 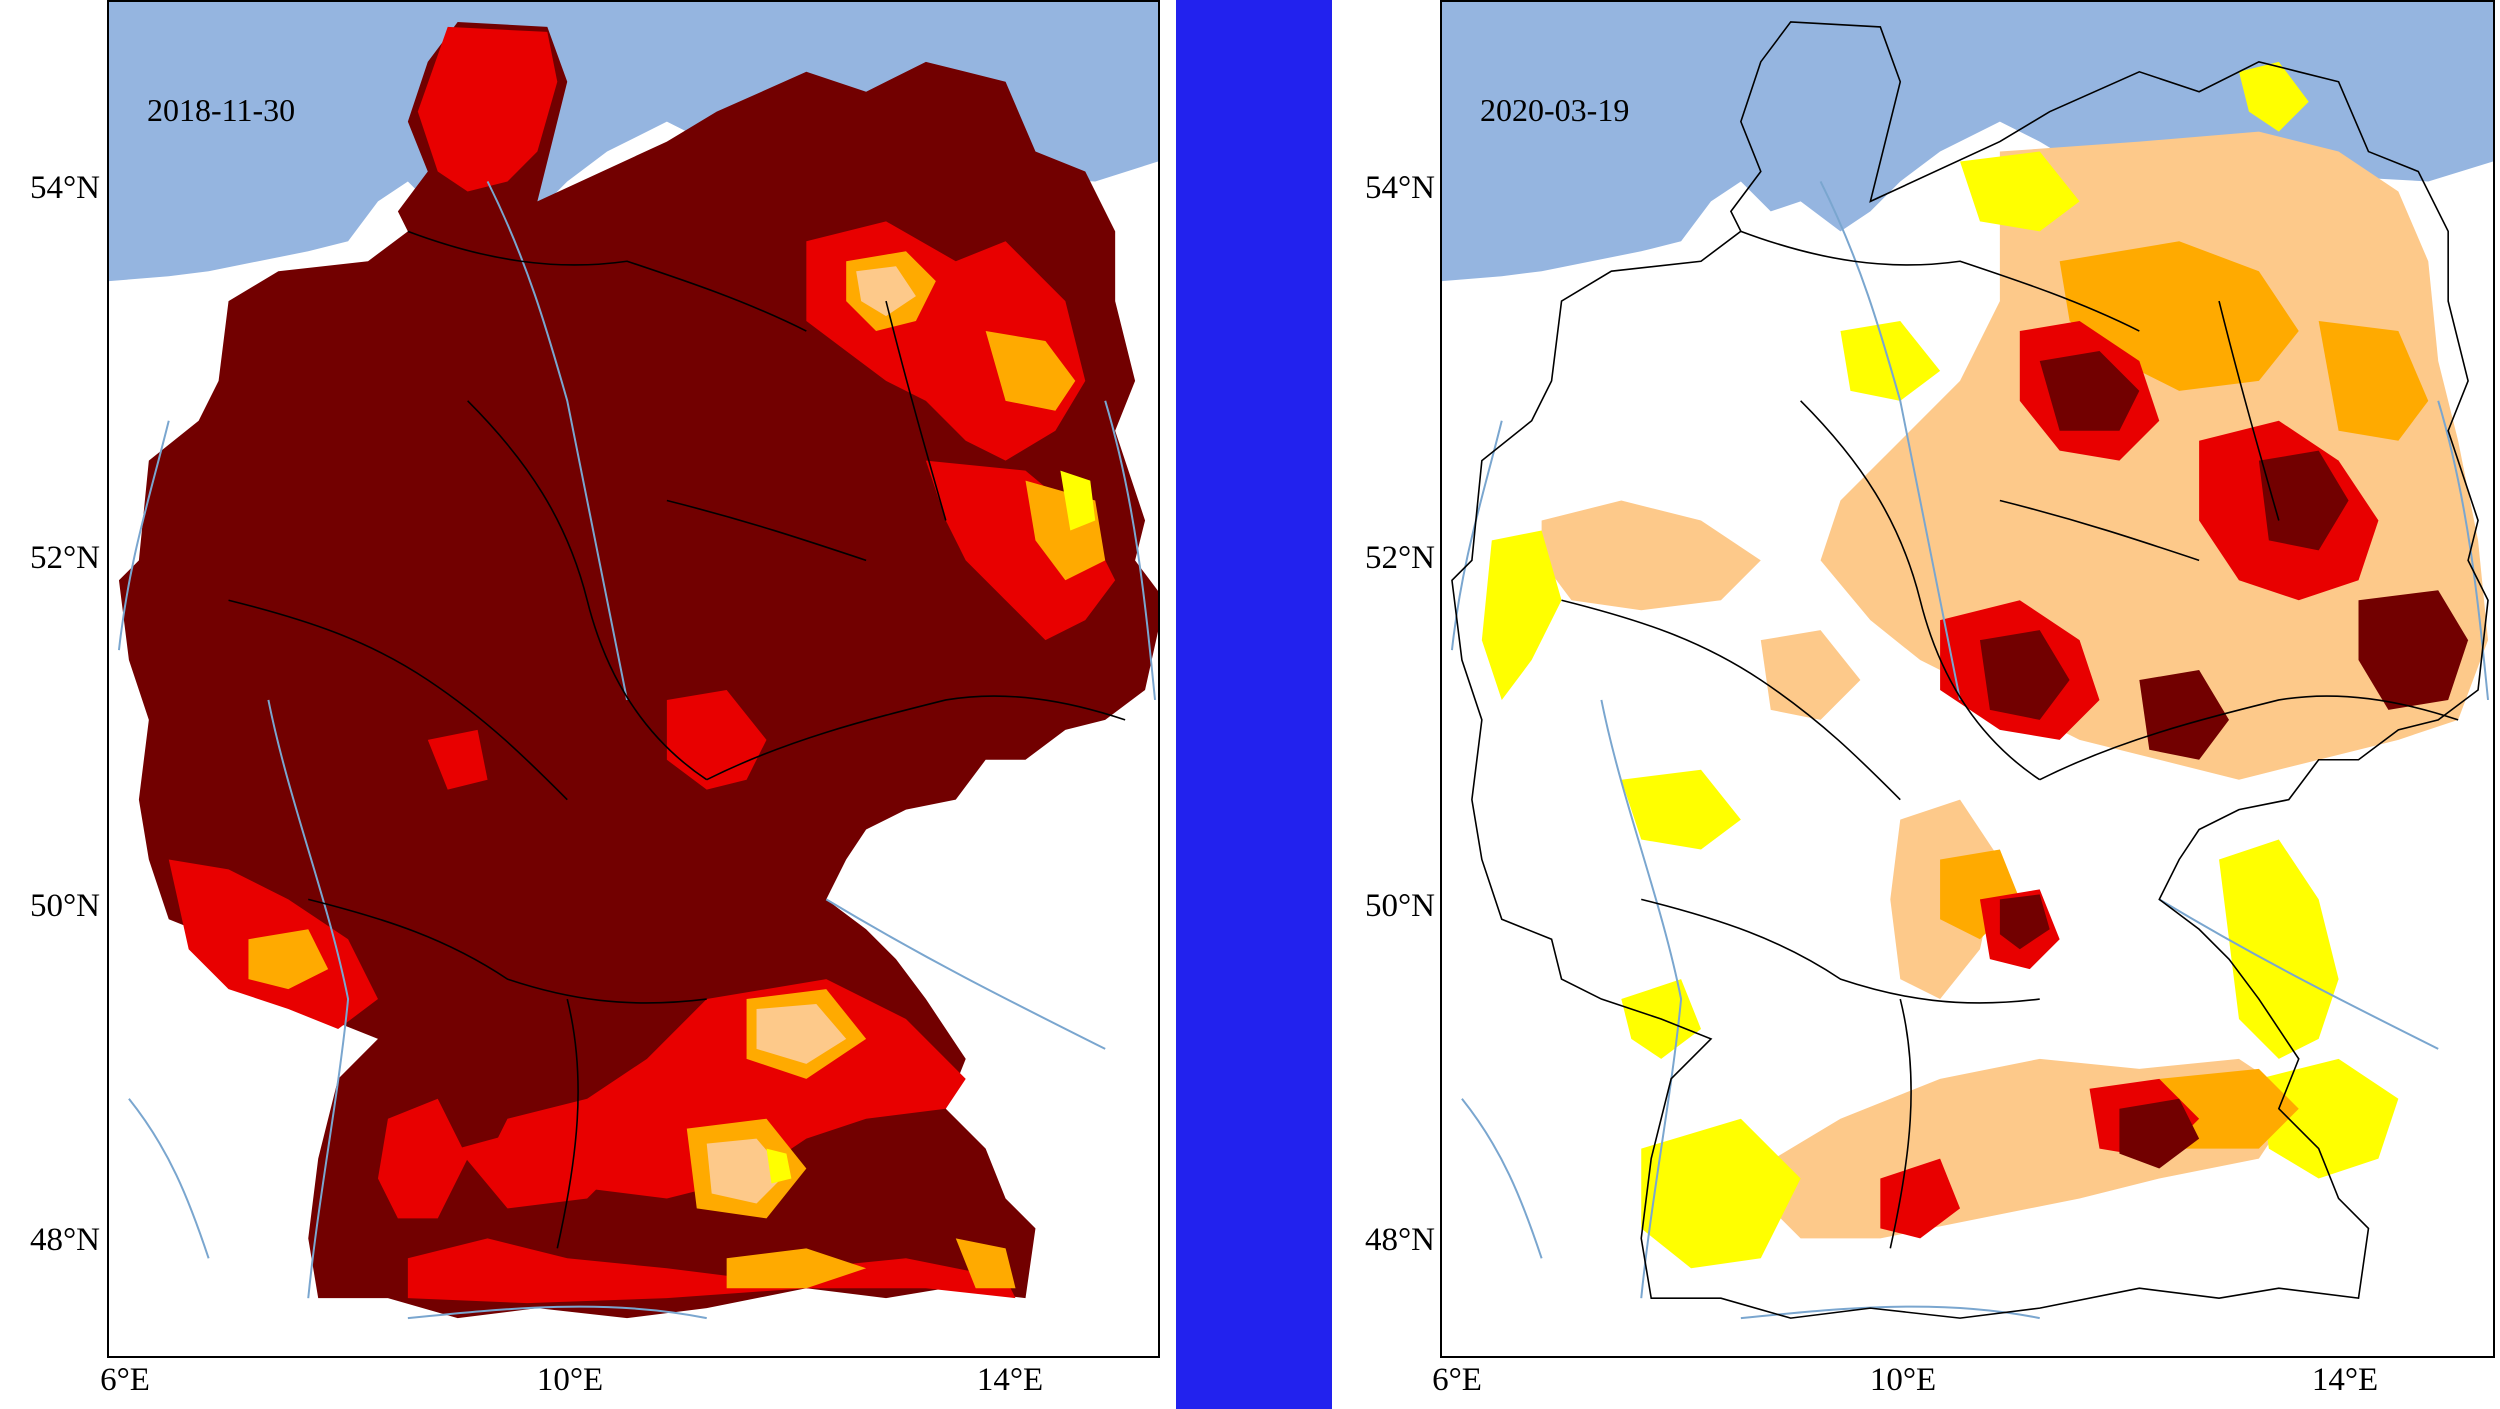 I want to click on lat-tick-48-right: 48°N, so click(x=1399, y=1240).